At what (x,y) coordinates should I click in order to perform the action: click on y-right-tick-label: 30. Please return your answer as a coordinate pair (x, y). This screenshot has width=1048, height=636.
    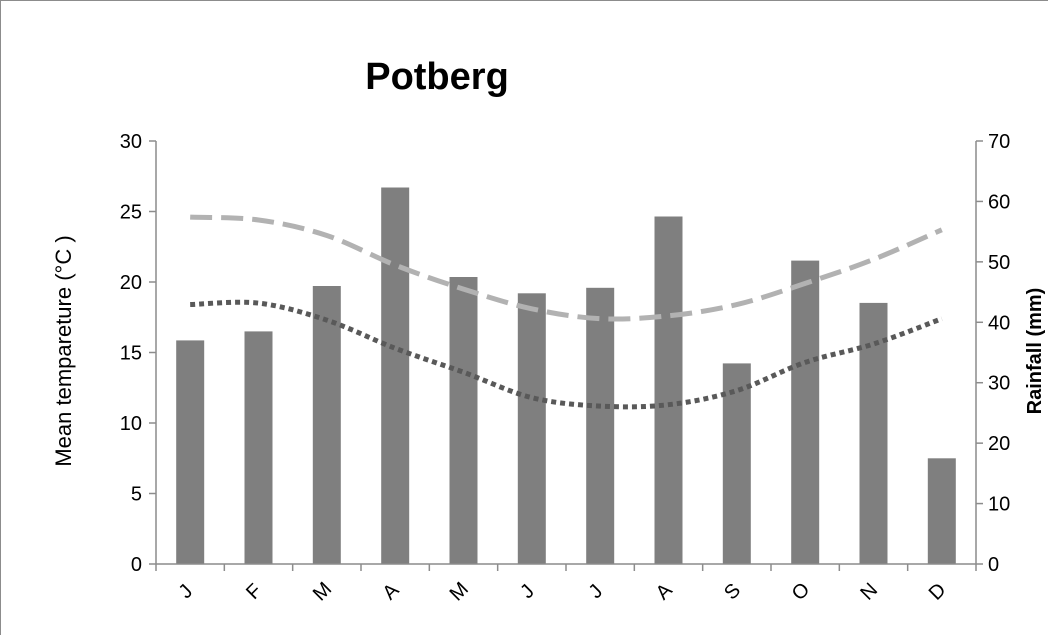
    Looking at the image, I should click on (999, 384).